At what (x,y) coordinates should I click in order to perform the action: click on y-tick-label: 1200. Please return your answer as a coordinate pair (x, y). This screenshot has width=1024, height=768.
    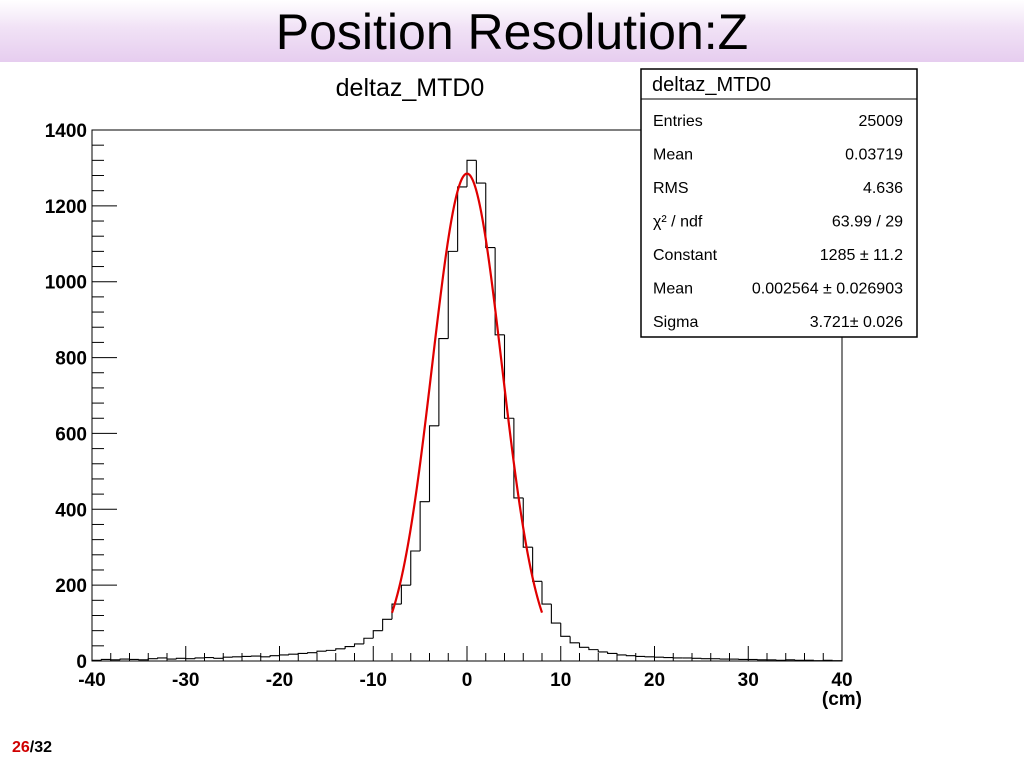
    Looking at the image, I should click on (66, 207).